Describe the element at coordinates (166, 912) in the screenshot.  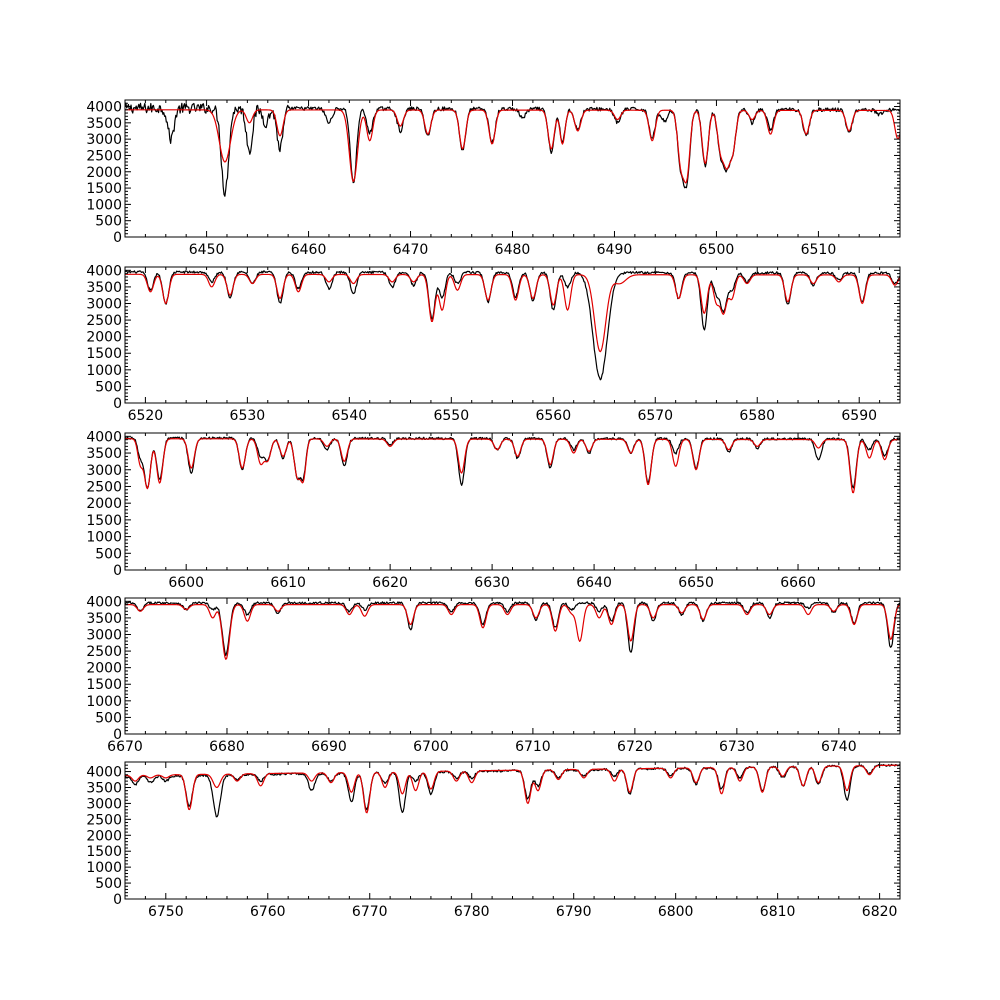
I see `x-tick-label: 6750` at that location.